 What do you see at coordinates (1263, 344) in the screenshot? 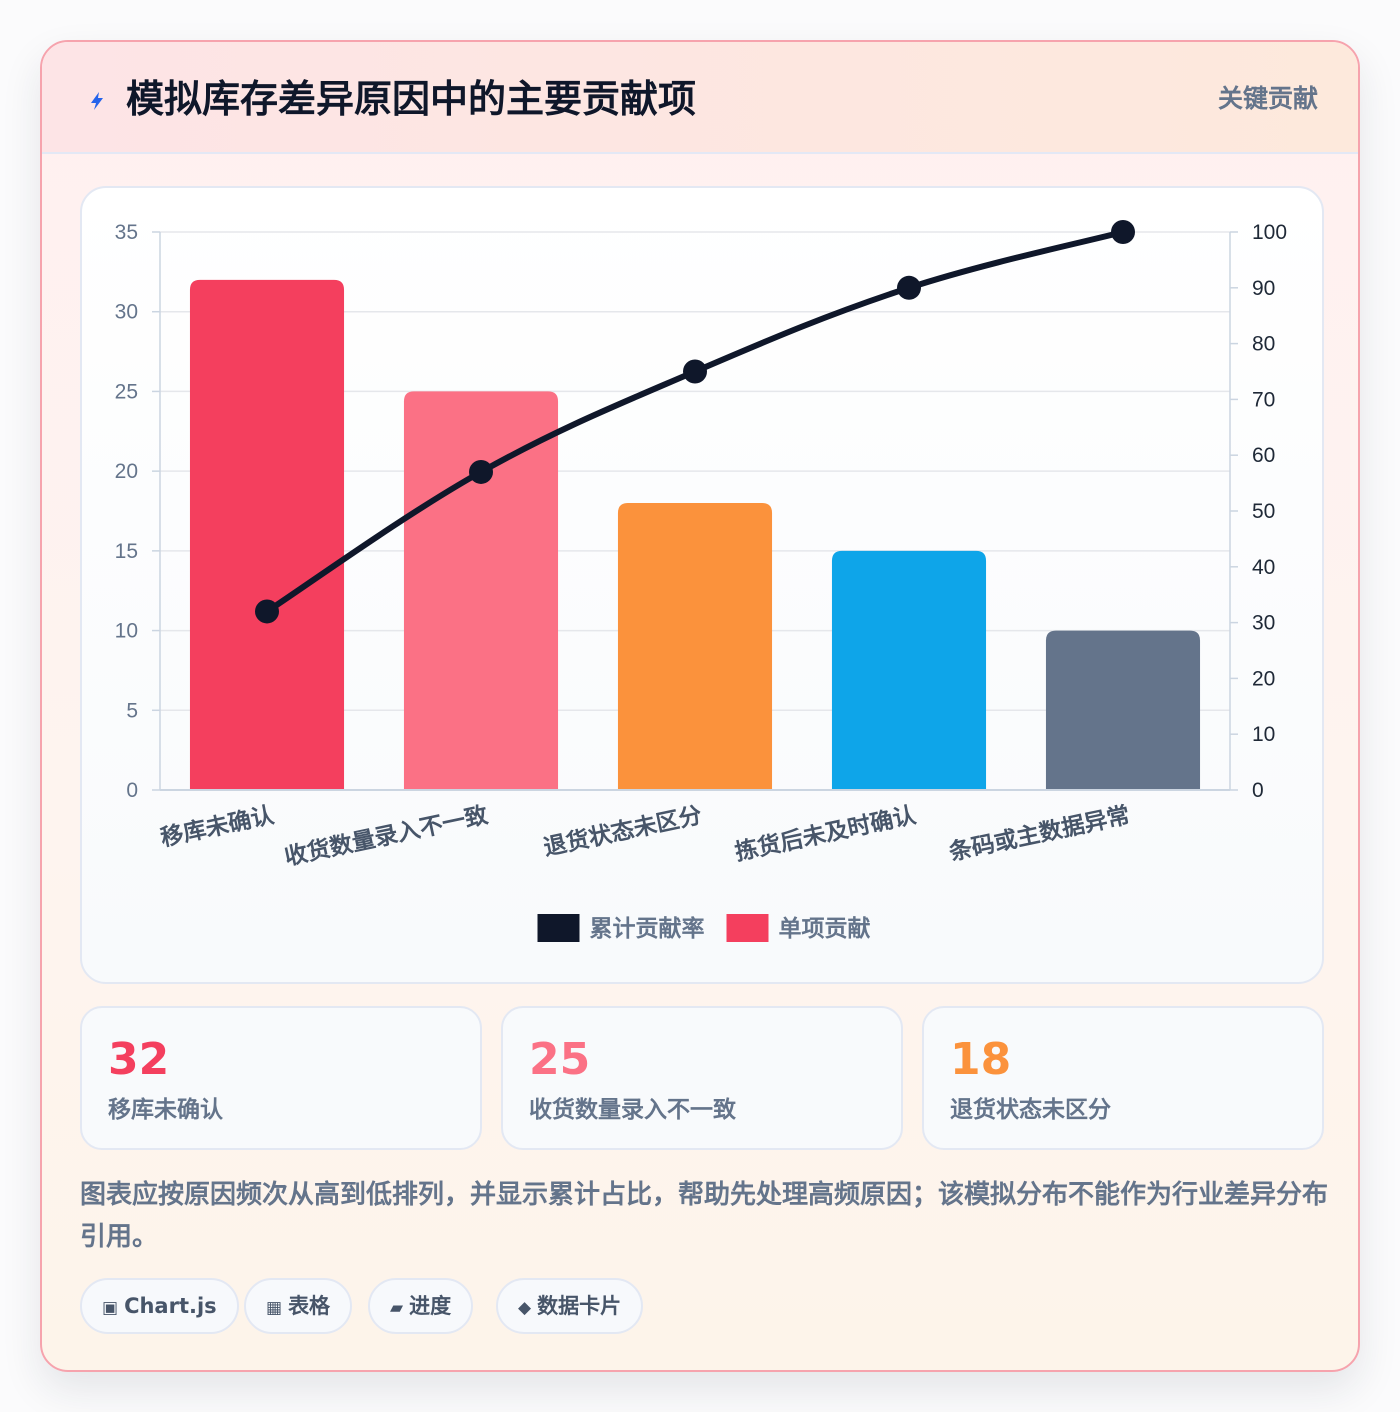
I see `y2-tick-label: 80` at bounding box center [1263, 344].